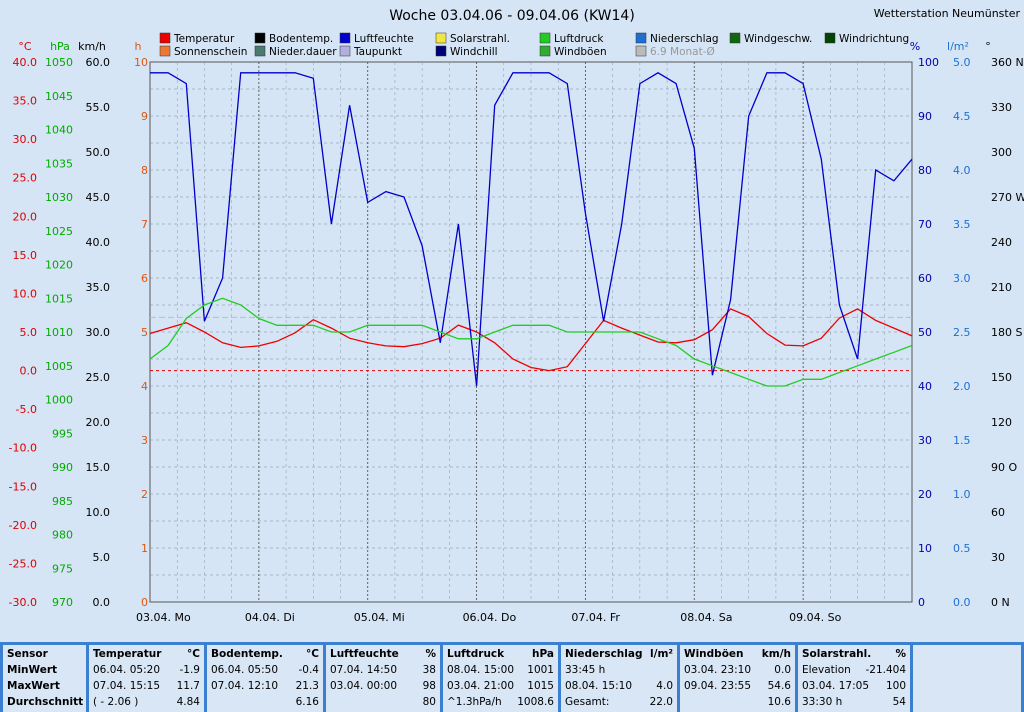 Image resolution: width=1024 pixels, height=712 pixels. I want to click on rain-tick: 3.0, so click(962, 278).